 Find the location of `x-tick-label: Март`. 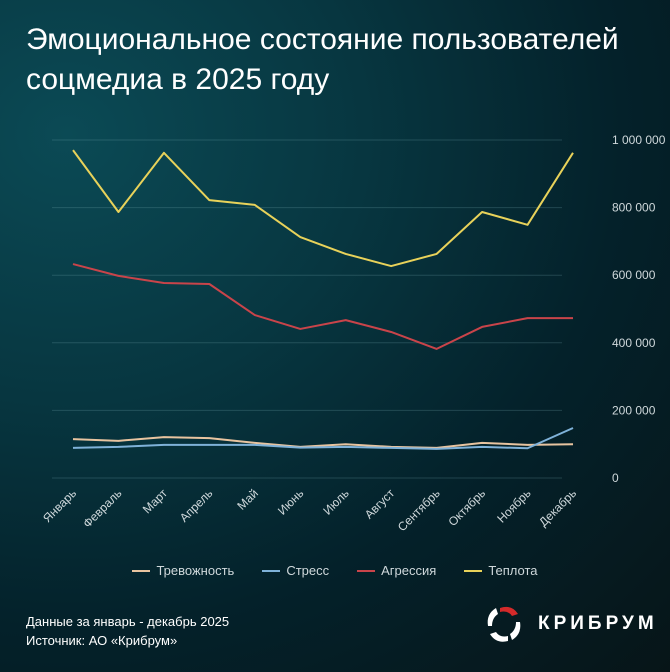

x-tick-label: Март is located at coordinates (155, 501).